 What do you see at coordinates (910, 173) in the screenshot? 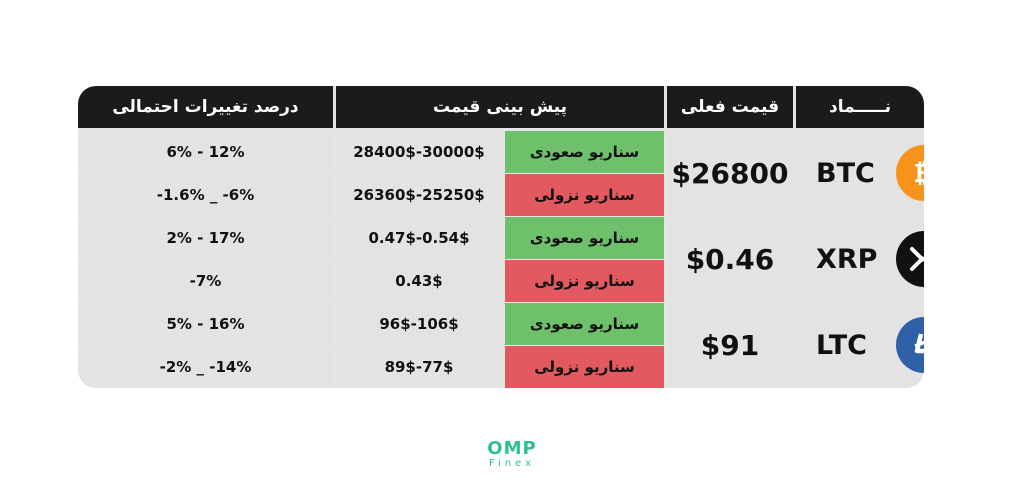
I see `bitcoin-icon: ₿` at bounding box center [910, 173].